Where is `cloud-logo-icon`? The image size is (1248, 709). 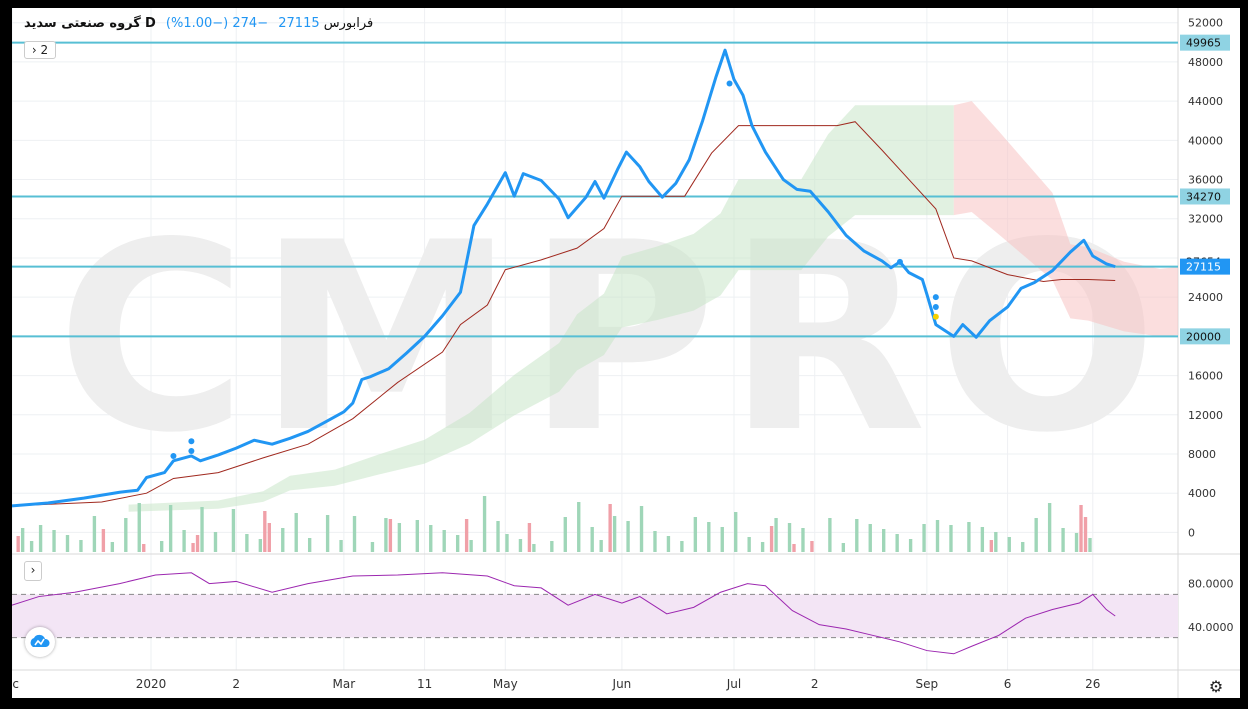
cloud-logo-icon is located at coordinates (40, 642).